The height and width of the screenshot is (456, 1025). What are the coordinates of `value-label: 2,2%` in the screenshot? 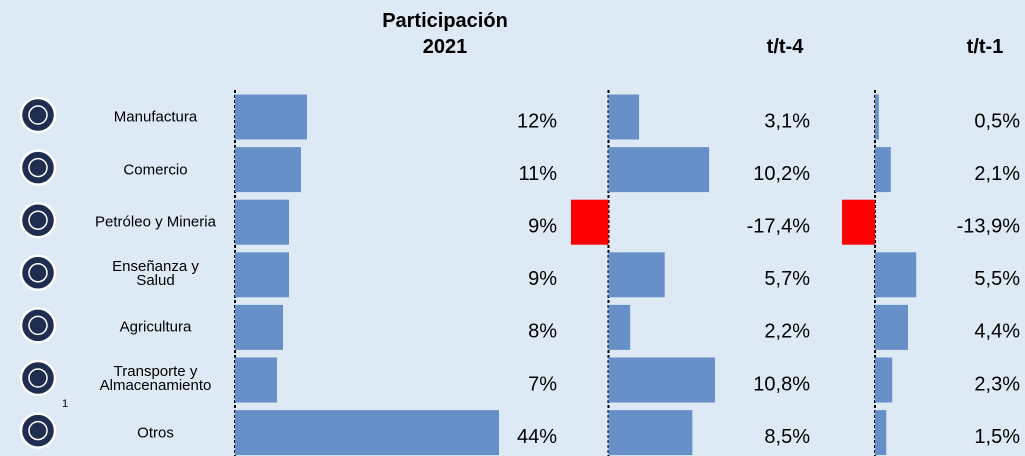 It's located at (787, 332).